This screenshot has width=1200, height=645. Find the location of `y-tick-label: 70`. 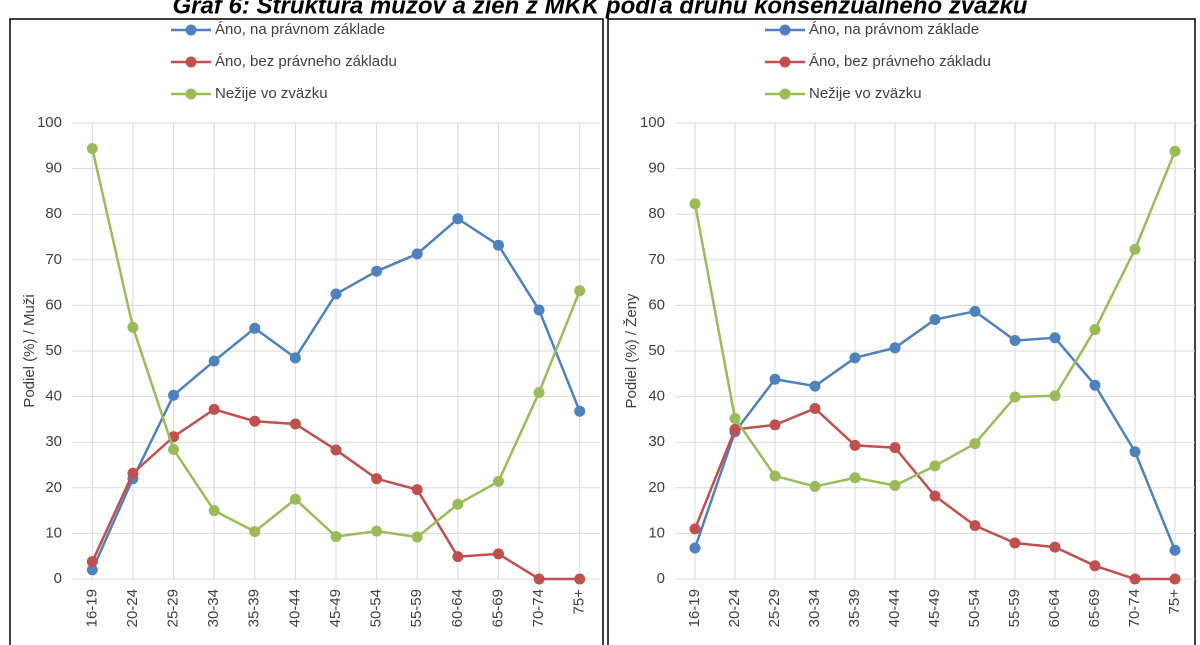

y-tick-label: 70 is located at coordinates (656, 259).